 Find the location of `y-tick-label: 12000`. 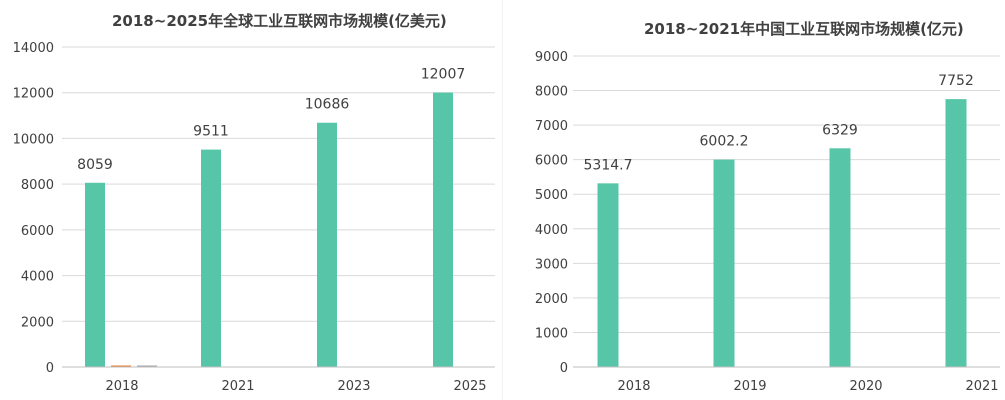

y-tick-label: 12000 is located at coordinates (33, 94).